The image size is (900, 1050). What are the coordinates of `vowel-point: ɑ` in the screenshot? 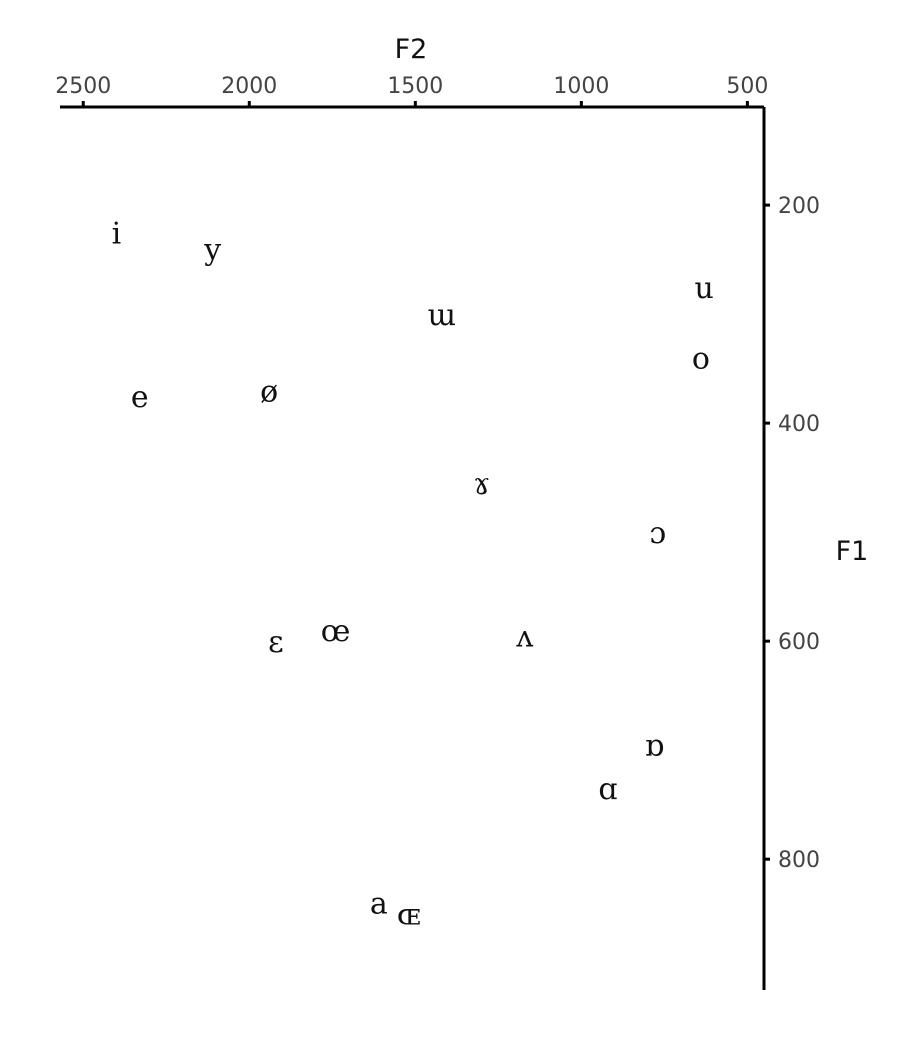 It's located at (607, 789).